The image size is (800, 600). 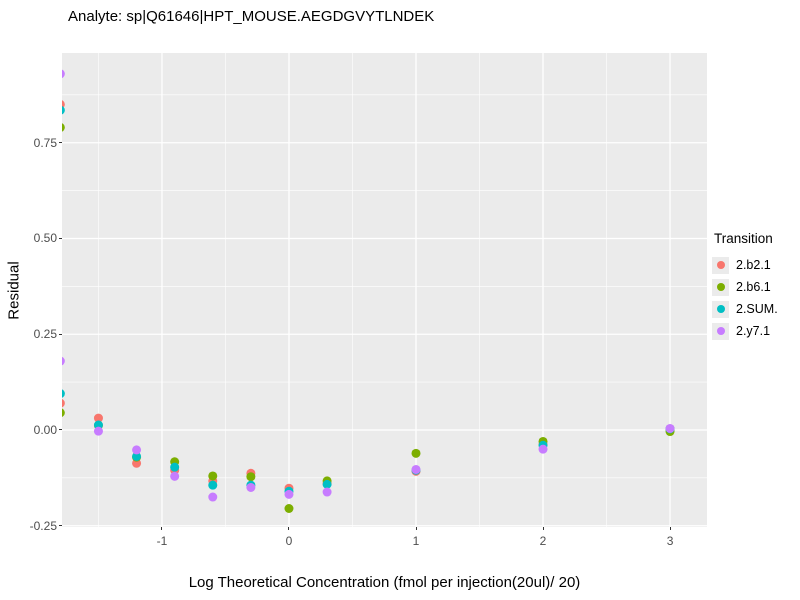 I want to click on y-tick-label: -0.25, so click(x=43, y=525).